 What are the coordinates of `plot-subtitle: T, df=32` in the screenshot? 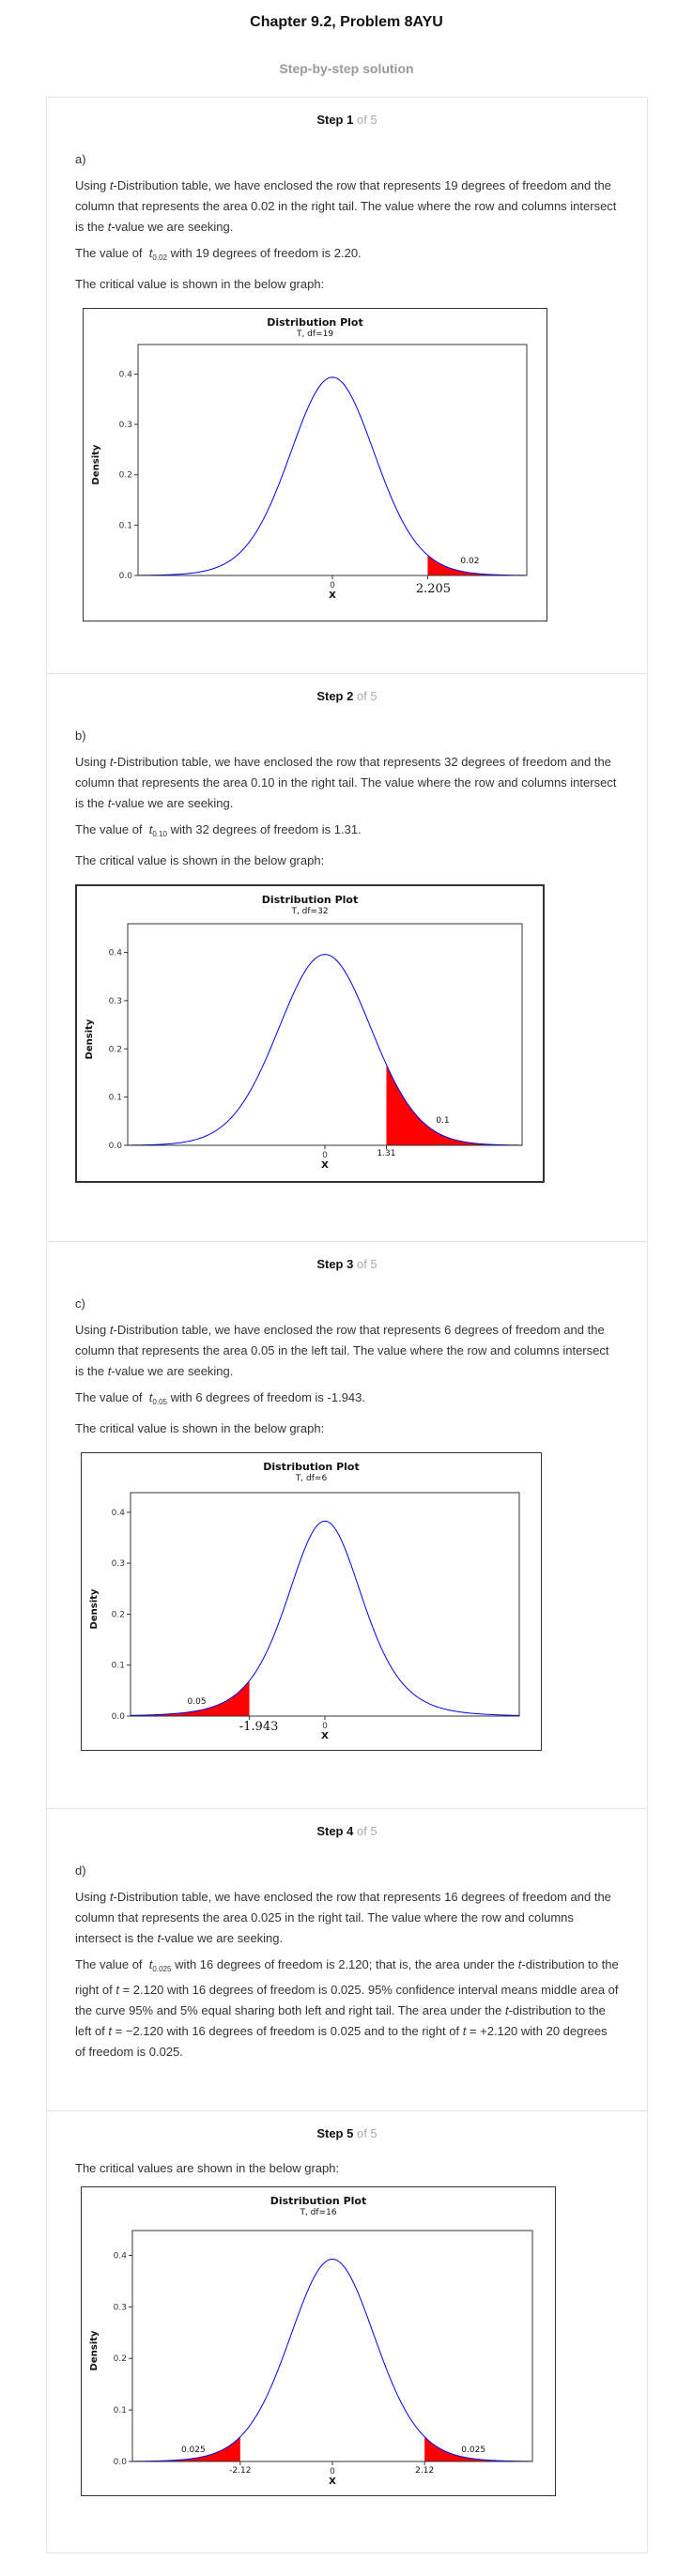 It's located at (309, 912).